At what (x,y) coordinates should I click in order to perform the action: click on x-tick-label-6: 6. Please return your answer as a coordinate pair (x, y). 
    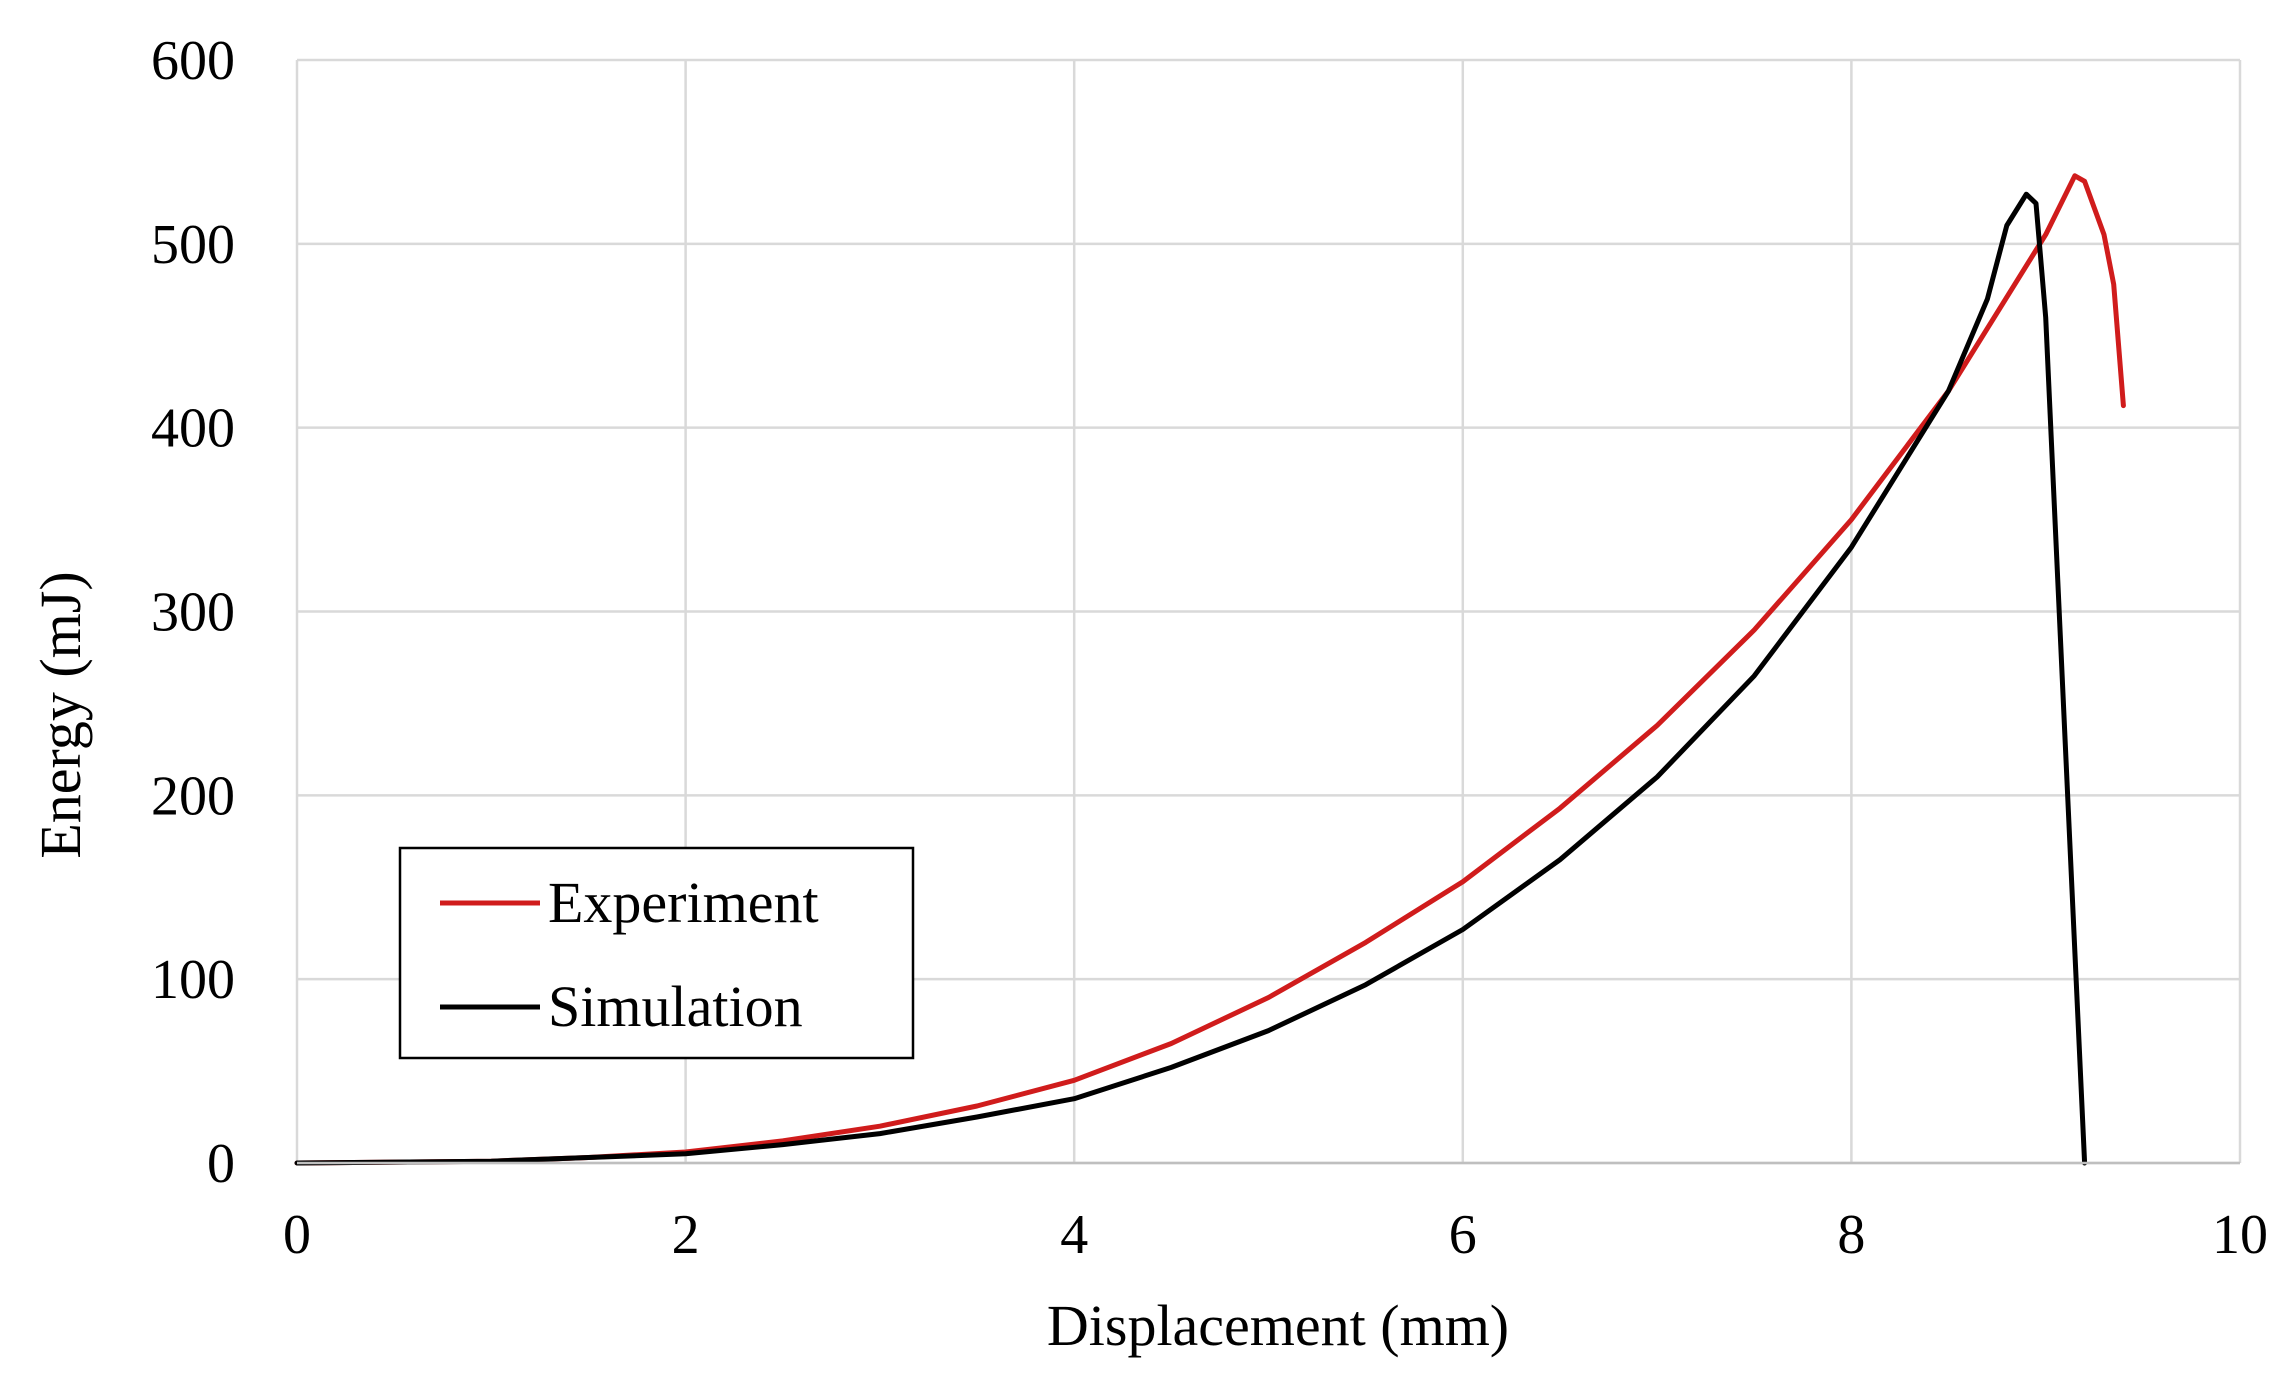
    Looking at the image, I should click on (1463, 1235).